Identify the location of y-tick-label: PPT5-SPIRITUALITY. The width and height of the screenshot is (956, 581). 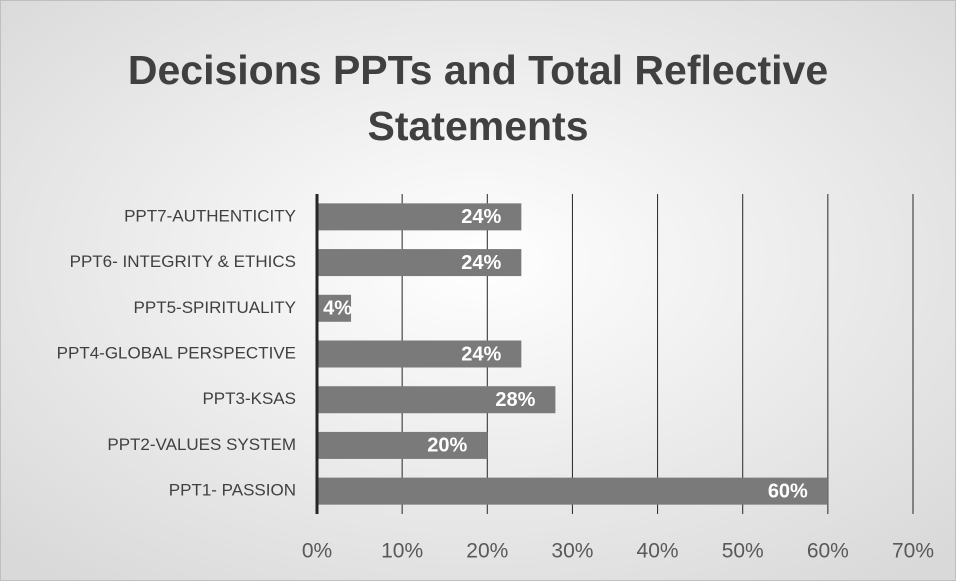
(215, 307).